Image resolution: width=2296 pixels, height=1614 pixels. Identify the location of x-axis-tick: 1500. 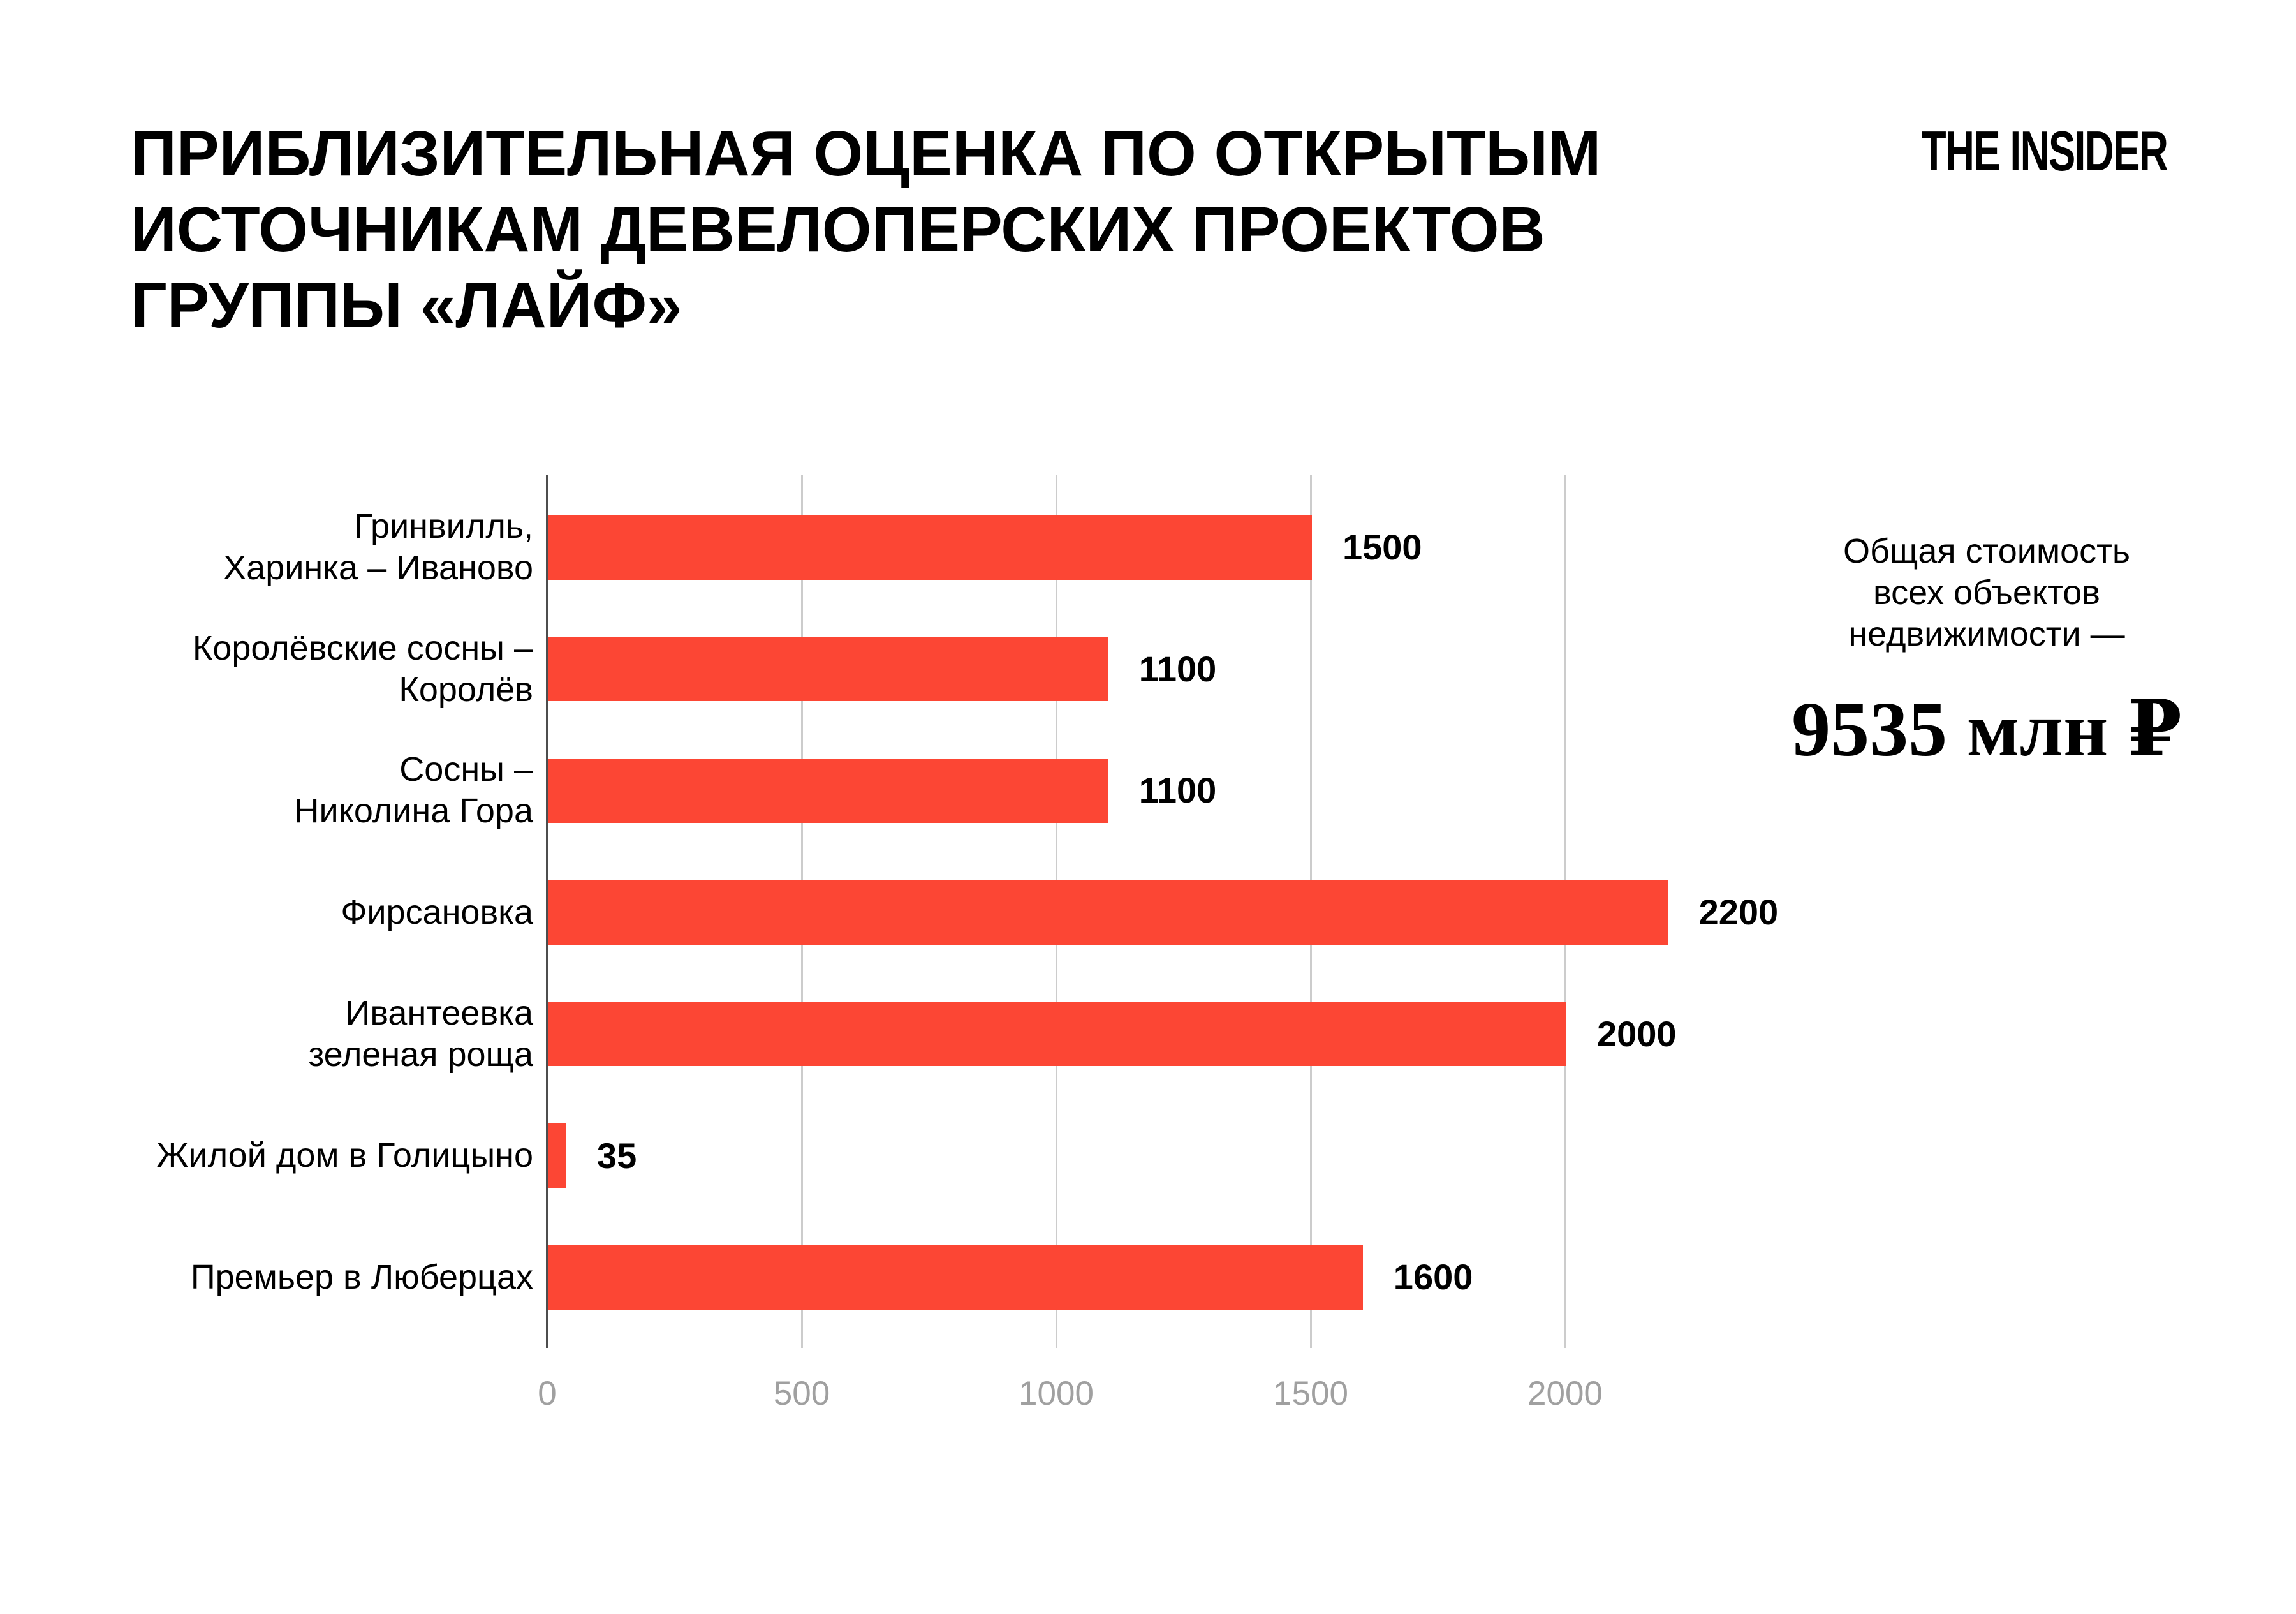
(1310, 1393).